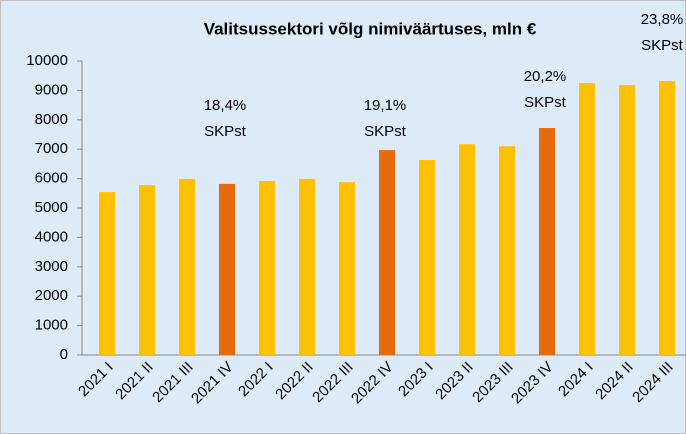 The image size is (686, 434). Describe the element at coordinates (51, 119) in the screenshot. I see `y-tick-label: 8000` at that location.